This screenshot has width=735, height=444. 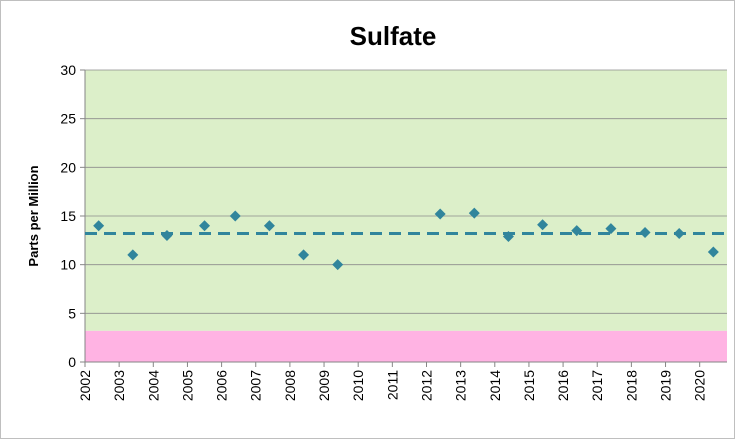 What do you see at coordinates (153, 385) in the screenshot?
I see `x-tick-label: 2004` at bounding box center [153, 385].